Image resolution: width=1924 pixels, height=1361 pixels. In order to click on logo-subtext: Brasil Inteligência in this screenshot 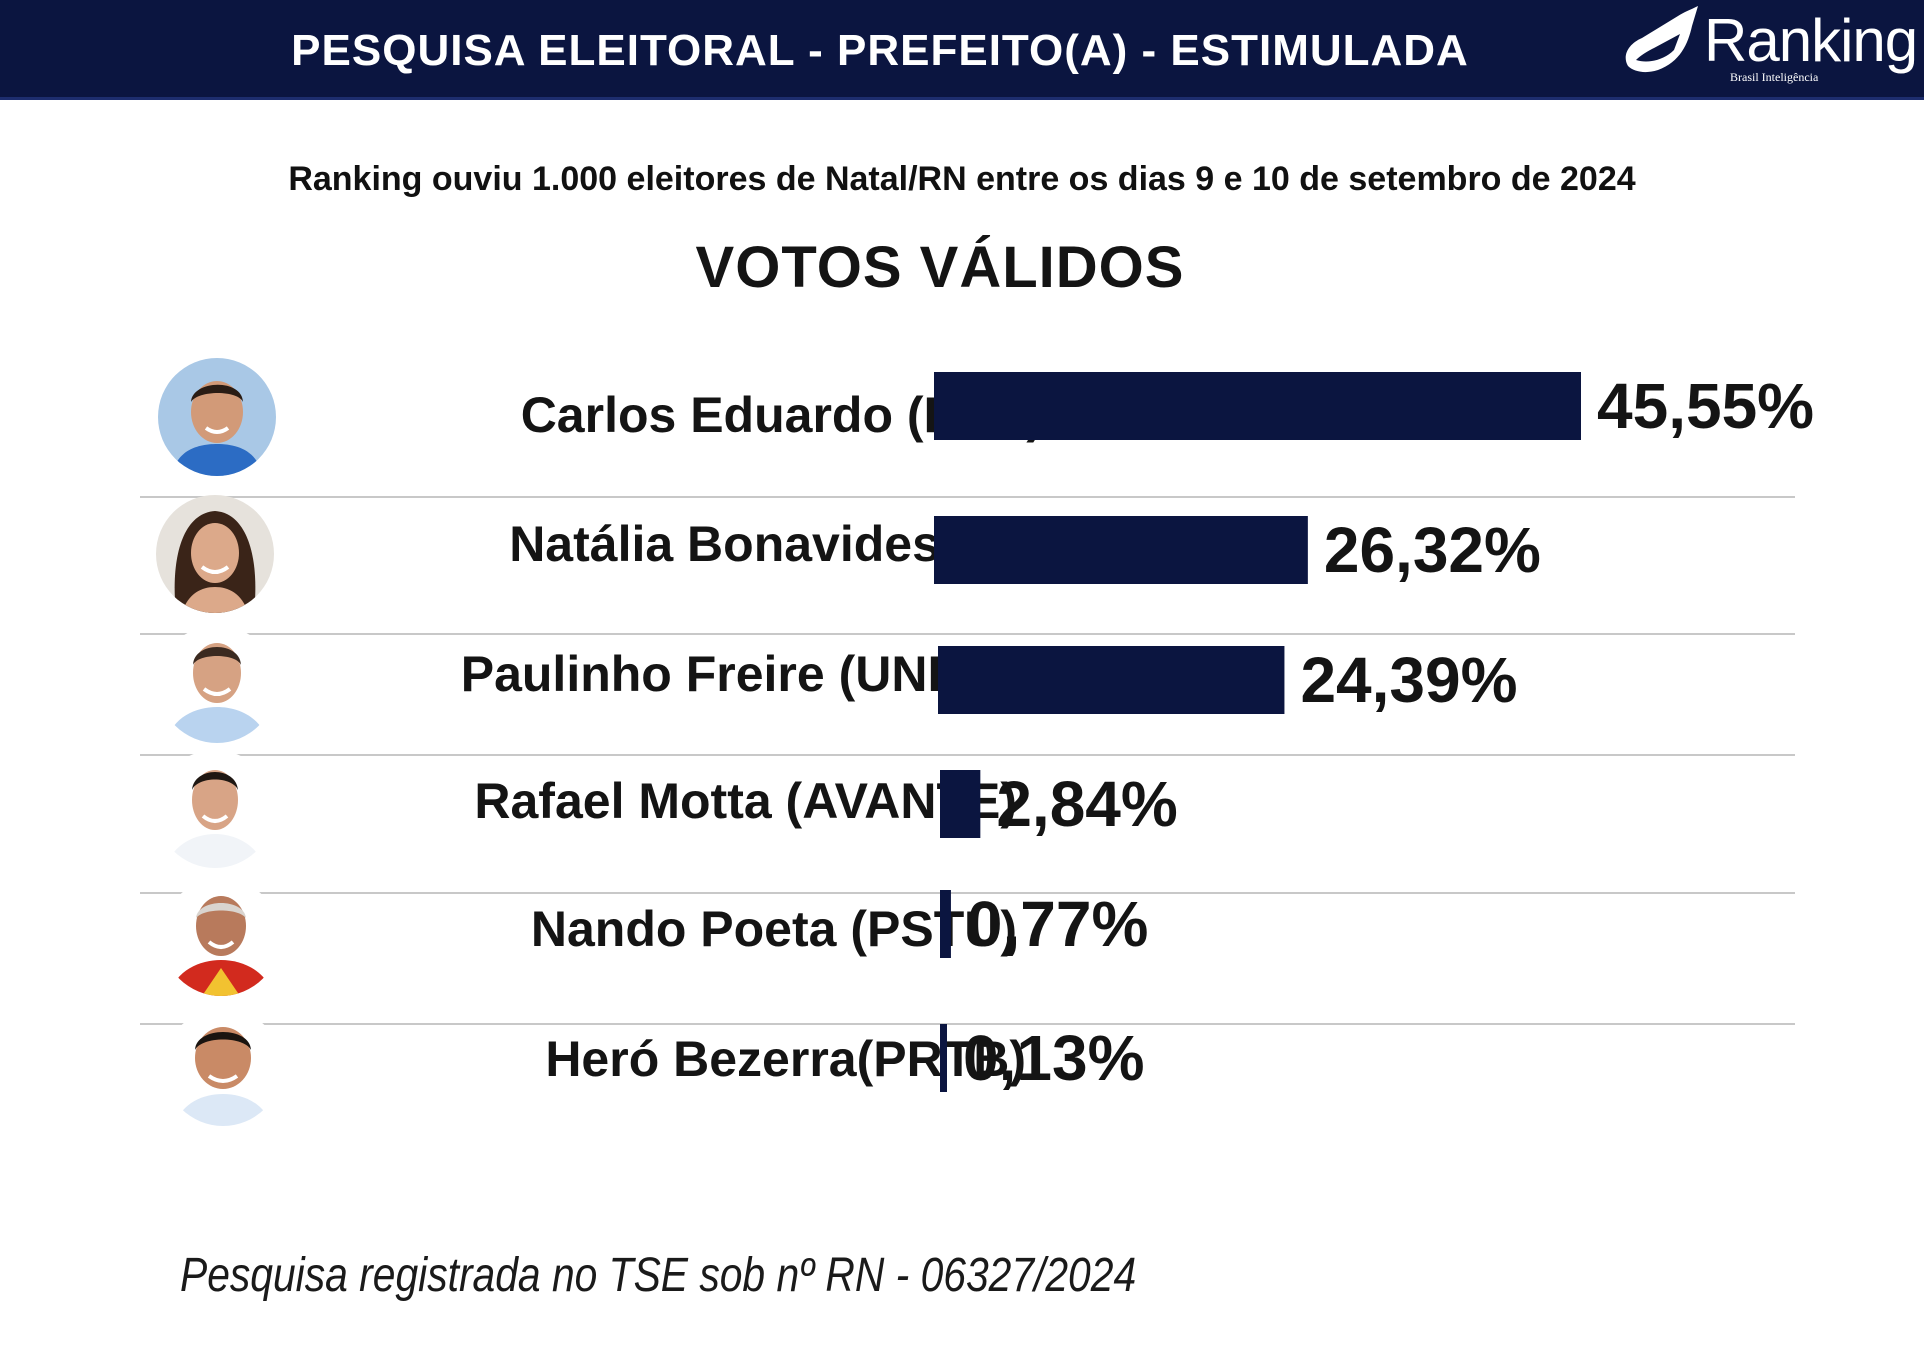, I will do `click(1774, 77)`.